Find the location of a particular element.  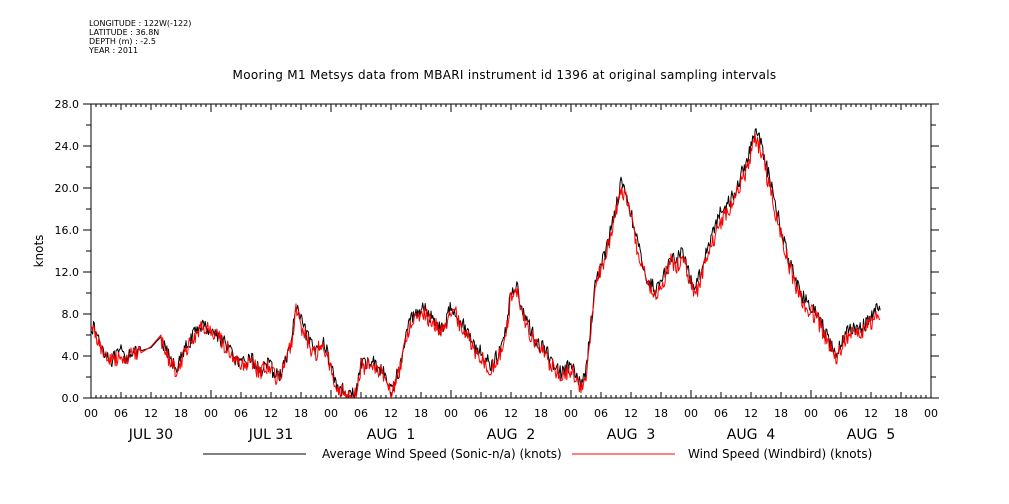

day-label: AUG 3 is located at coordinates (631, 435).